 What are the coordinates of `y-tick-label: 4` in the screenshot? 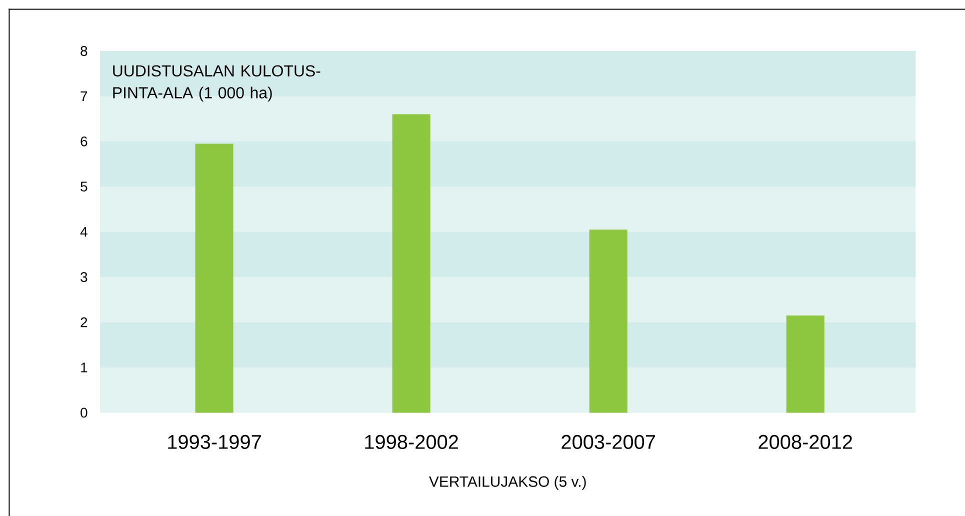 It's located at (84, 232).